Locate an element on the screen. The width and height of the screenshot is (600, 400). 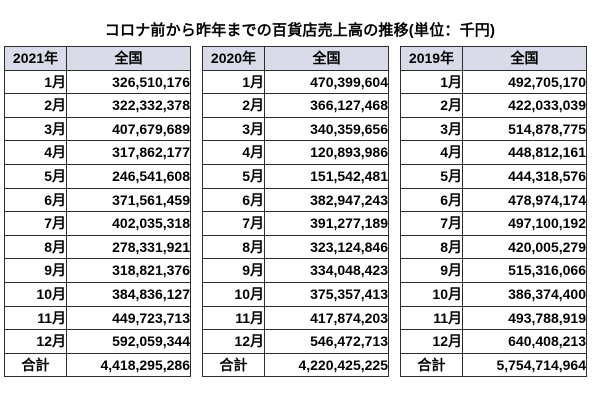
value-cell: 478,974,174 is located at coordinates (524, 200).